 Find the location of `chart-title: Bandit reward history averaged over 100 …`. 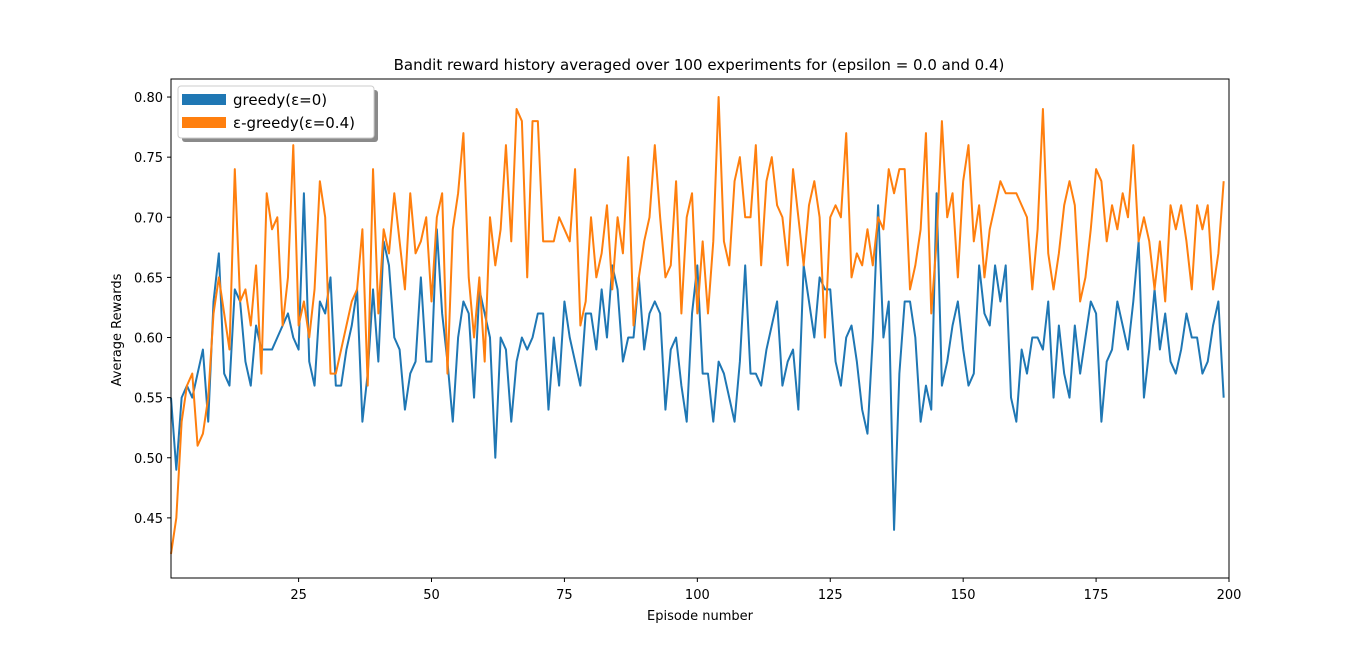

chart-title: Bandit reward history averaged over 100 … is located at coordinates (699, 65).